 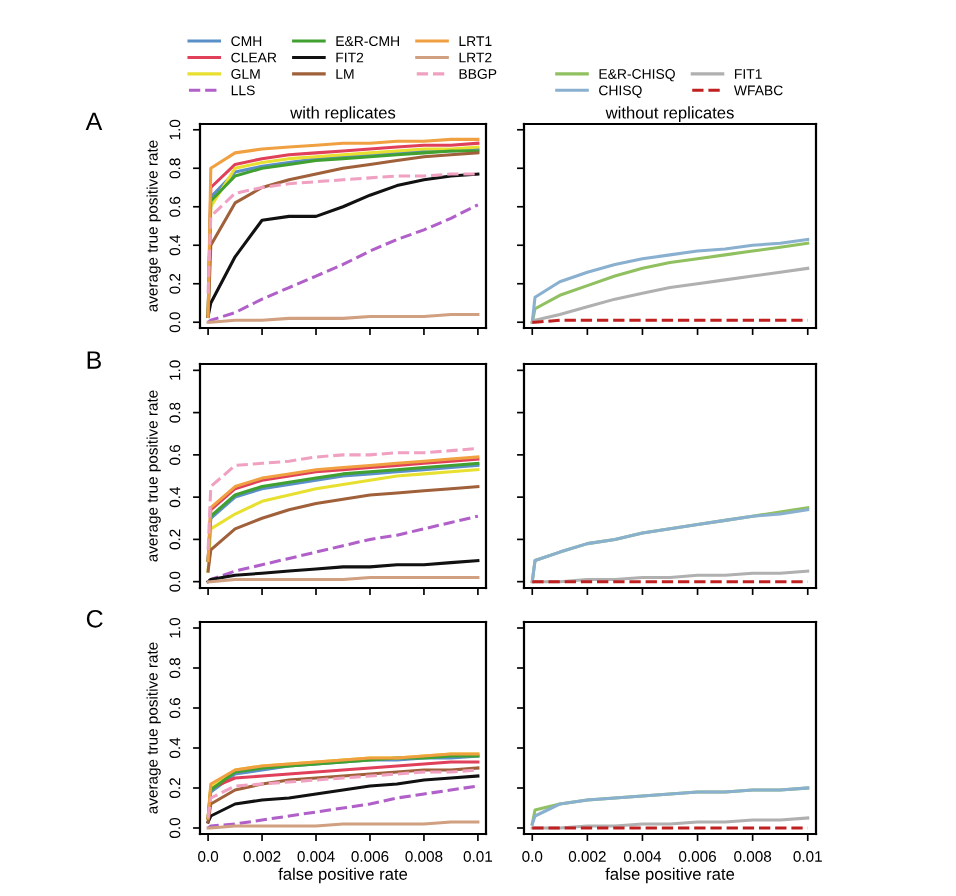 What do you see at coordinates (669, 114) in the screenshot?
I see `chart-title: without replicates` at bounding box center [669, 114].